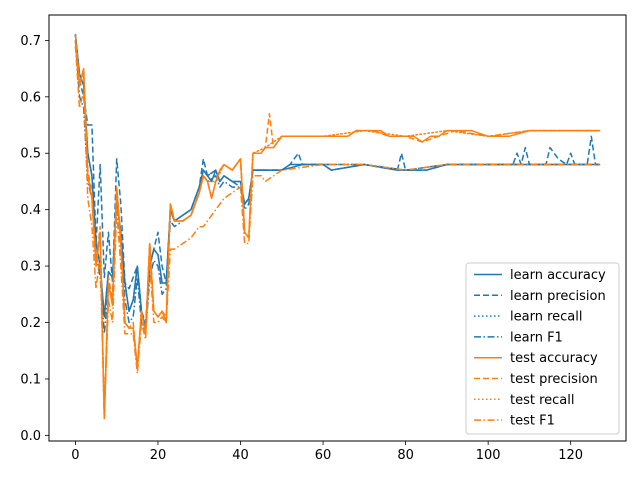  Describe the element at coordinates (488, 455) in the screenshot. I see `x-tick-label: 100` at that location.